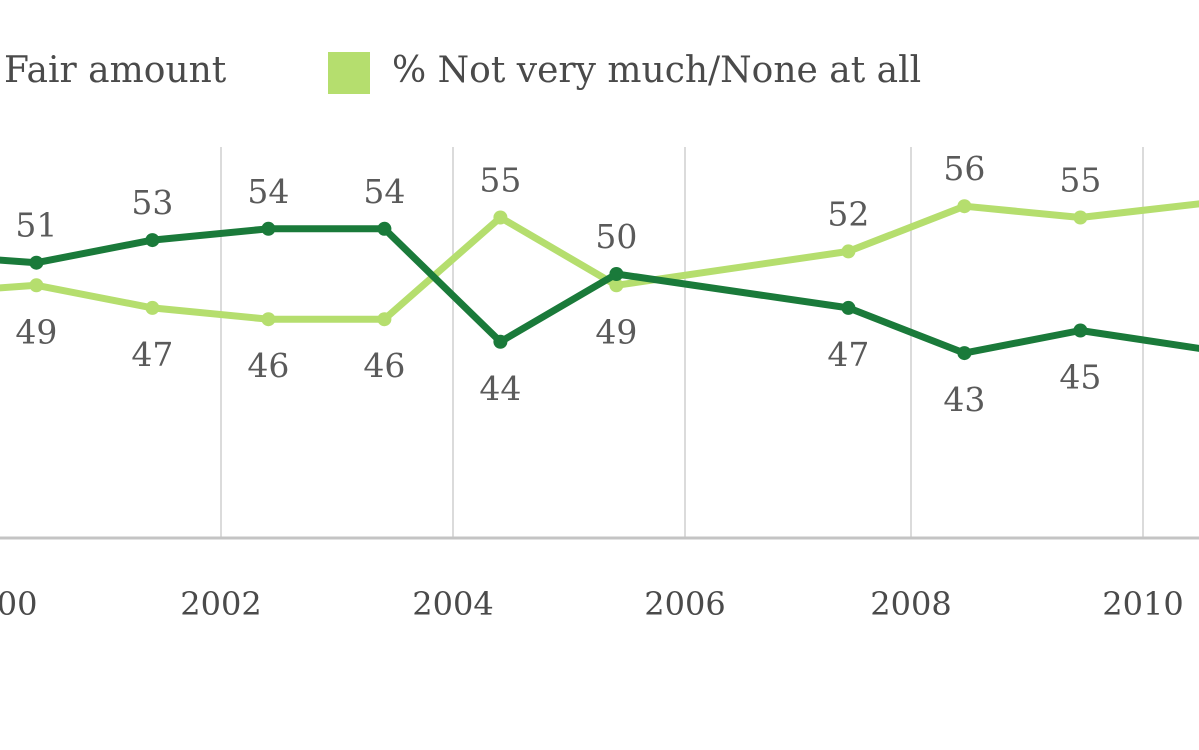 This screenshot has width=1199, height=750. What do you see at coordinates (1080, 180) in the screenshot?
I see `data-label-not_very_much-9: 55` at bounding box center [1080, 180].